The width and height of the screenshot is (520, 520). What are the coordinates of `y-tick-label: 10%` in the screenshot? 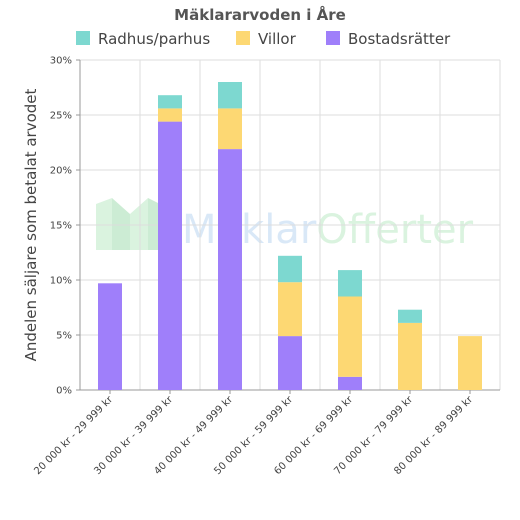 It's located at (61, 281).